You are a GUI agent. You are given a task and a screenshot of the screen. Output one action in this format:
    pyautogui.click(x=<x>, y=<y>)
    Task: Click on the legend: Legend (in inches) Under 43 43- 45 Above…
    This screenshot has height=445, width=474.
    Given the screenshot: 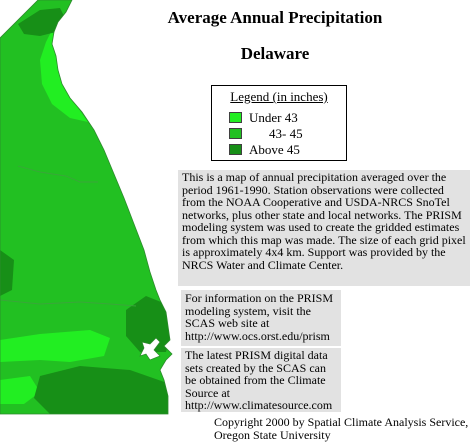 What is the action you would take?
    pyautogui.click(x=279, y=123)
    